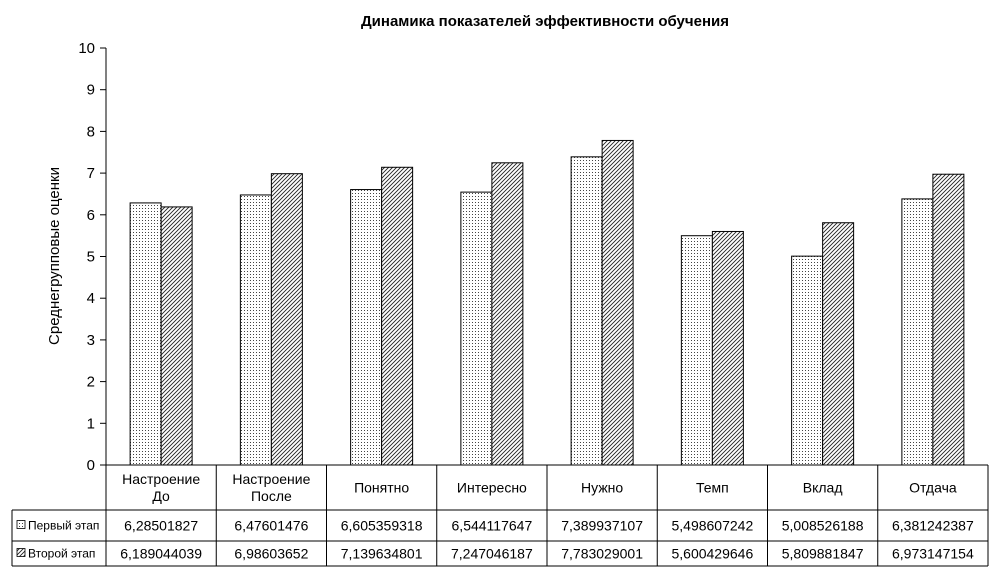  Describe the element at coordinates (823, 554) in the screenshot. I see `data-value-label: 5,809881847` at that location.